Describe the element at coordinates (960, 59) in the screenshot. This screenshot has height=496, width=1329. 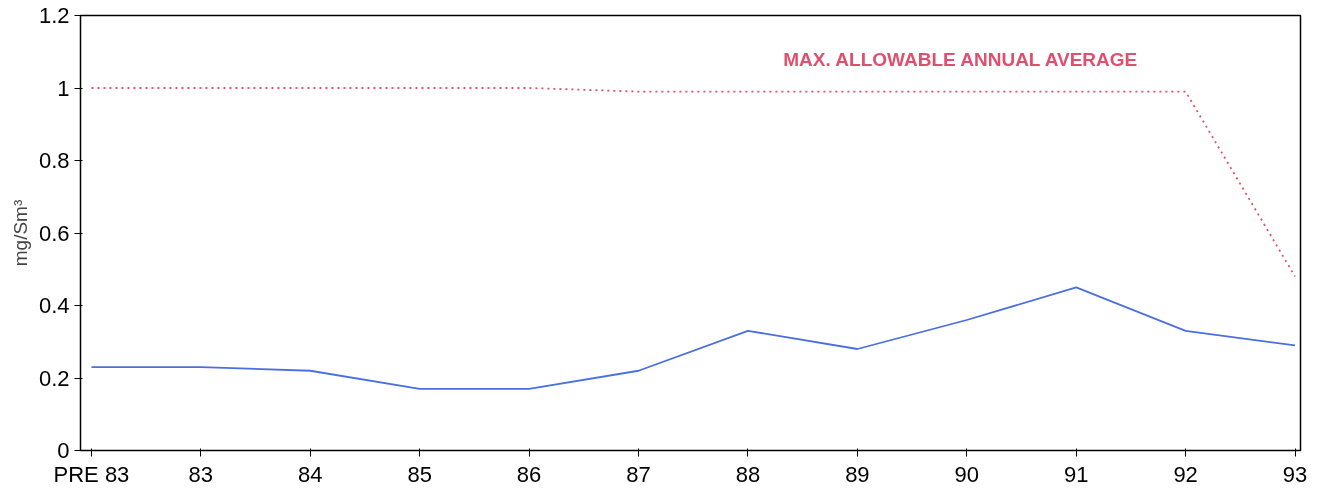
I see `annotation: MAX. ALLOWABLE ANNUAL AVERAGE` at that location.